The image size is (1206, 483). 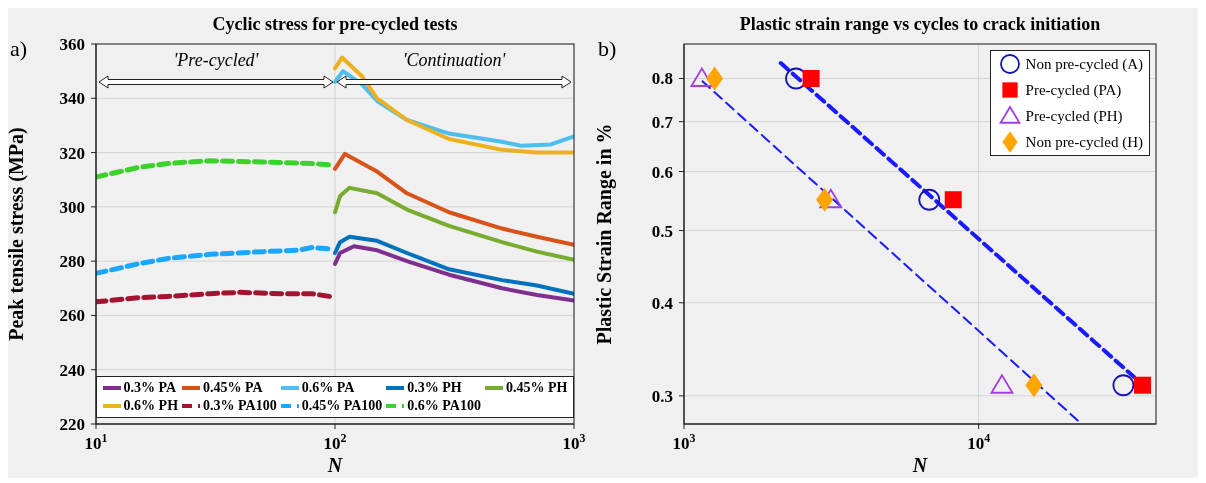 I want to click on legend-label: Non pre-cycled (H), so click(x=1084, y=142).